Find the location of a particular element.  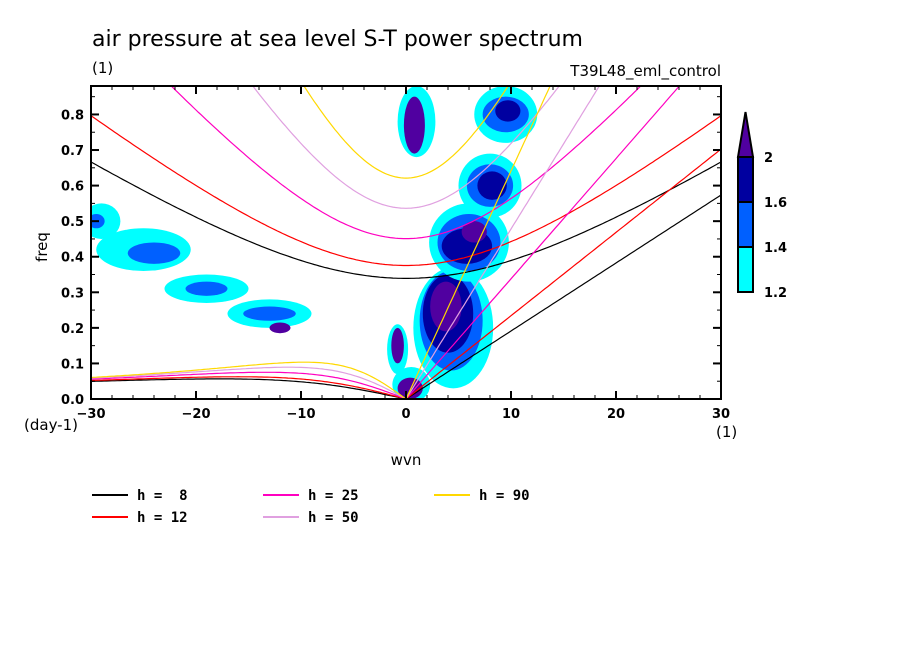

x-tick-labels: −30 −20 −10 0 10 20 30 is located at coordinates (404, 414).